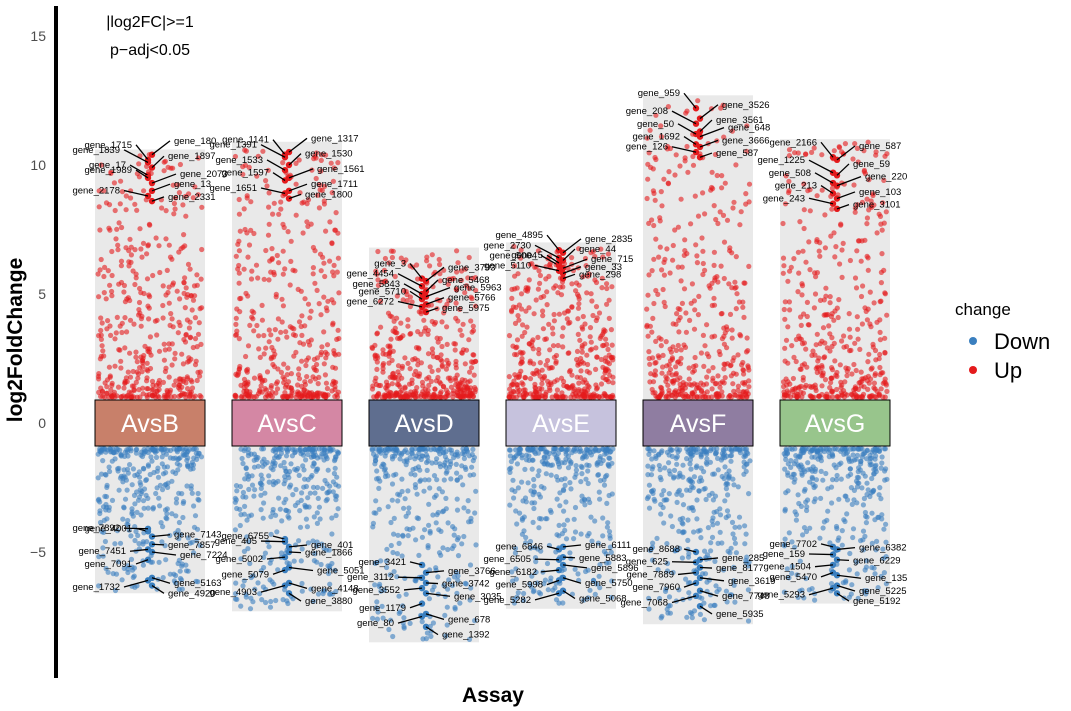 The image size is (1071, 711). What do you see at coordinates (329, 194) in the screenshot?
I see `gene-label: gene_1800` at bounding box center [329, 194].